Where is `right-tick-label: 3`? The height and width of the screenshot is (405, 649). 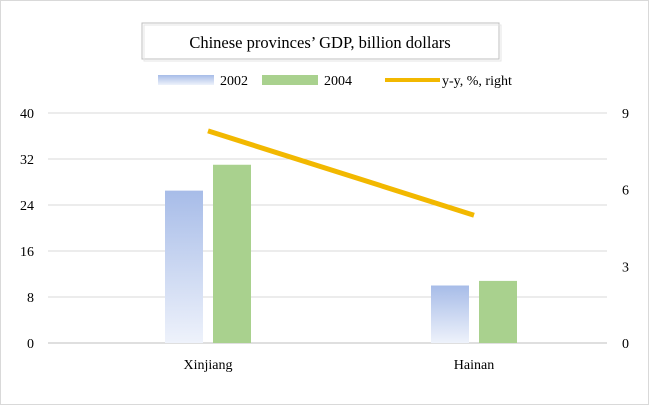
right-tick-label: 3 is located at coordinates (625, 267).